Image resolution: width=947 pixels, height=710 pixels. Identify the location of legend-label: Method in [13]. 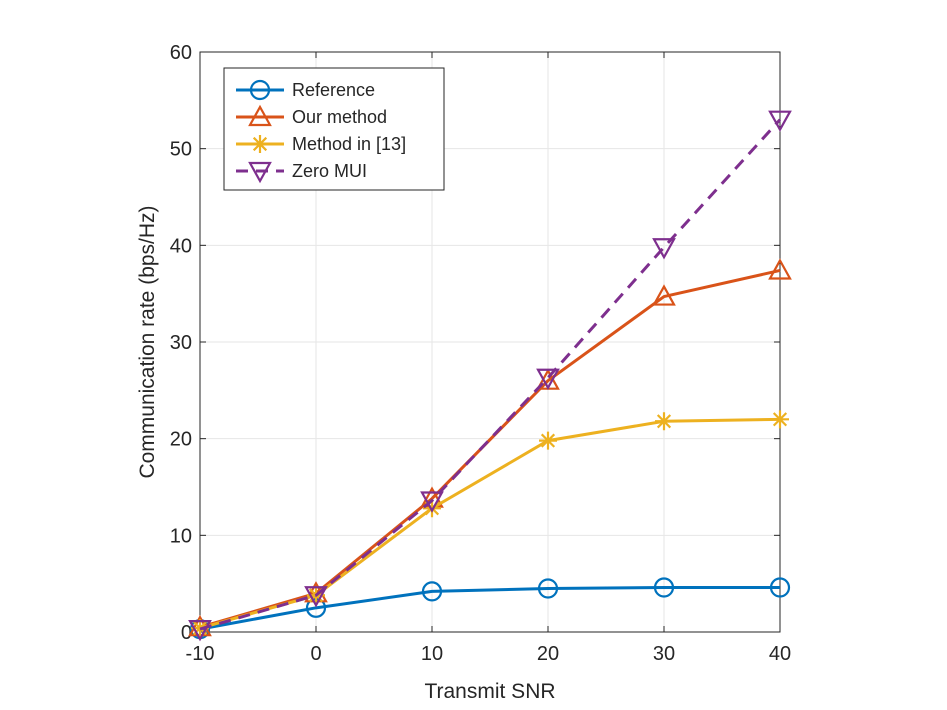
(349, 144).